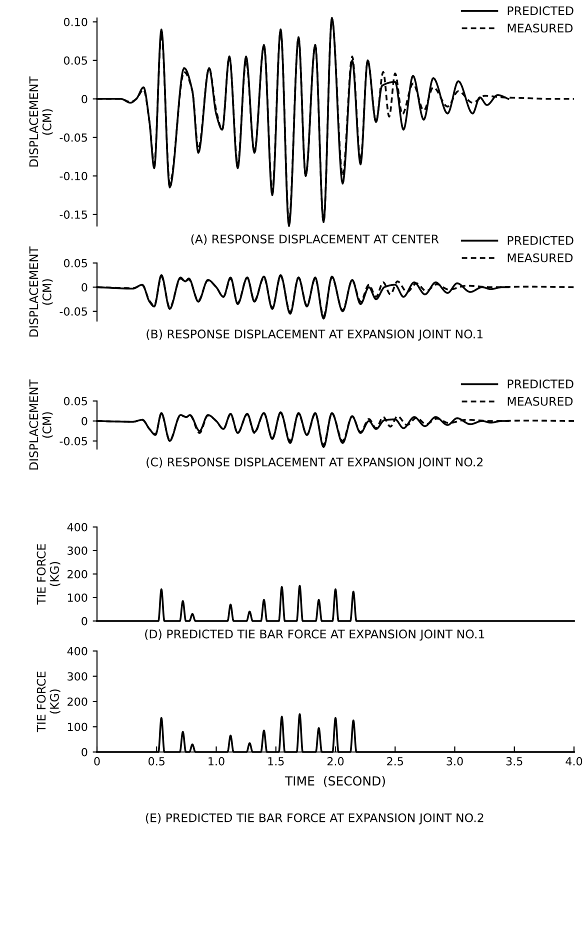 Image resolution: width=583 pixels, height=941 pixels. What do you see at coordinates (314, 463) in the screenshot?
I see `text: (C) RESPONSE DISPLACEMENT AT EXPANSION JOINT NO.2` at bounding box center [314, 463].